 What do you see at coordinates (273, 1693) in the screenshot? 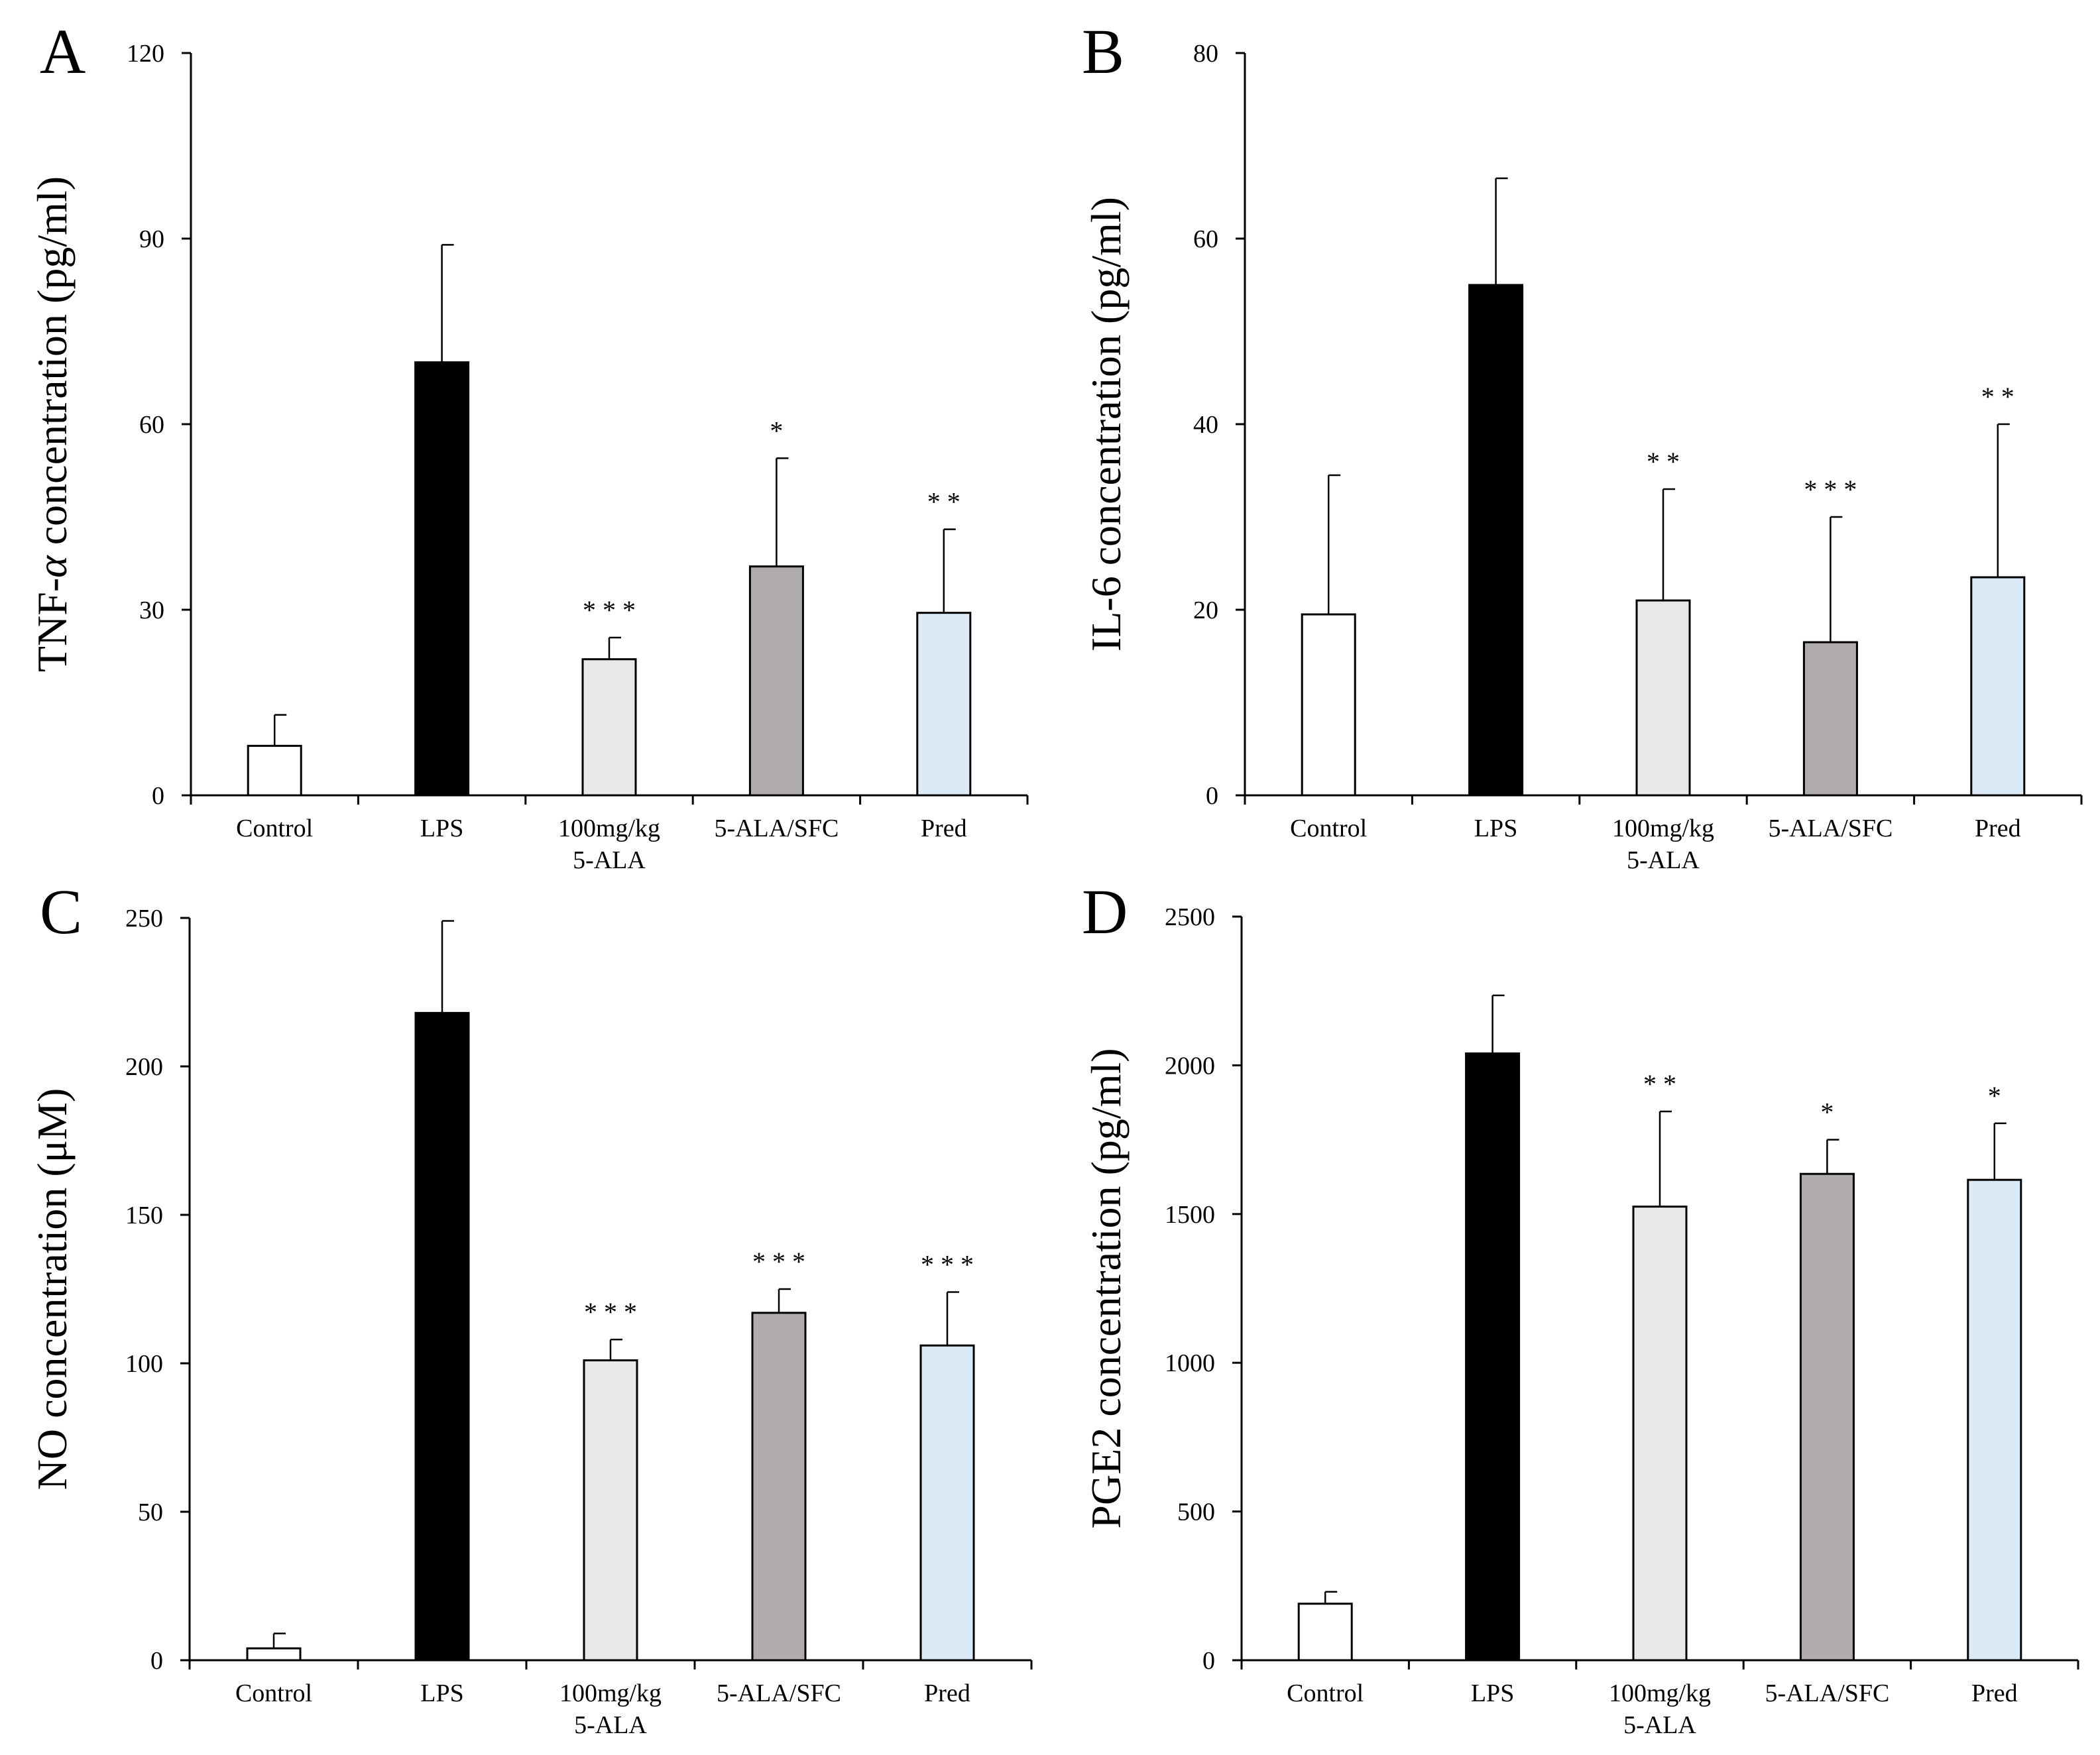
I see `panel-c-category-label-0: Control` at bounding box center [273, 1693].